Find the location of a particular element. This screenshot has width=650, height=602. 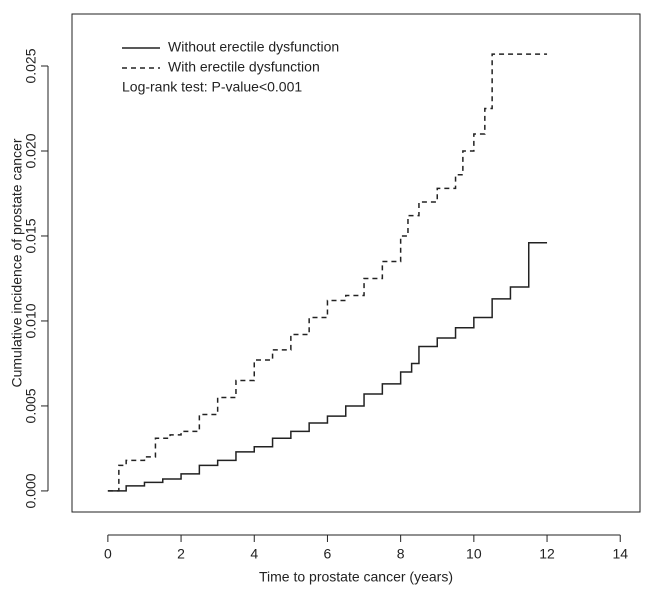

legend-label: Without erectile dysfunction is located at coordinates (253, 47).